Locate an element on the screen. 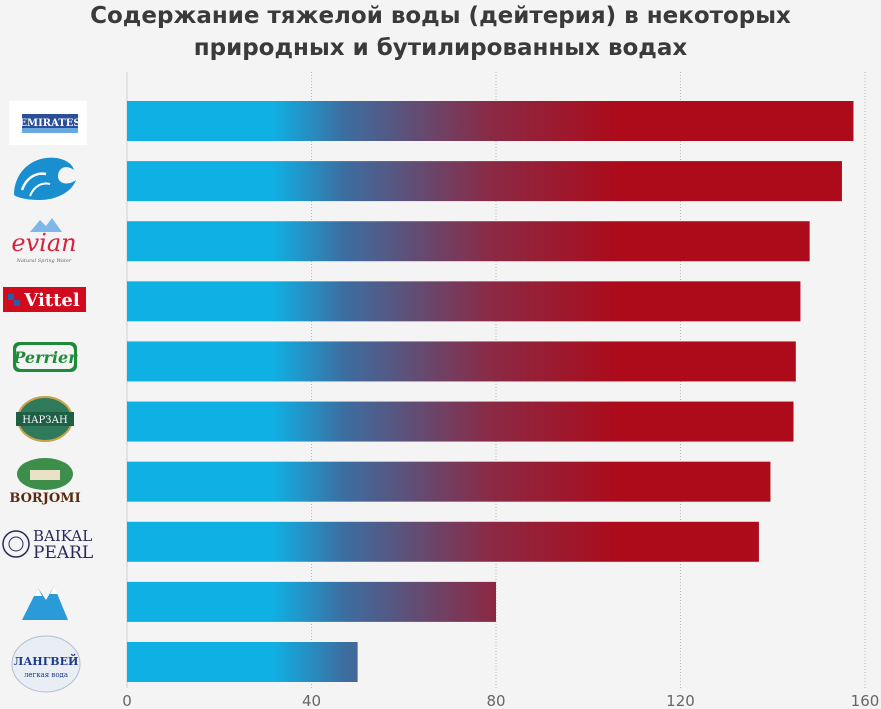 This screenshot has width=881, height=709. evian-logo: evian Natural Spring Water is located at coordinates (44, 241).